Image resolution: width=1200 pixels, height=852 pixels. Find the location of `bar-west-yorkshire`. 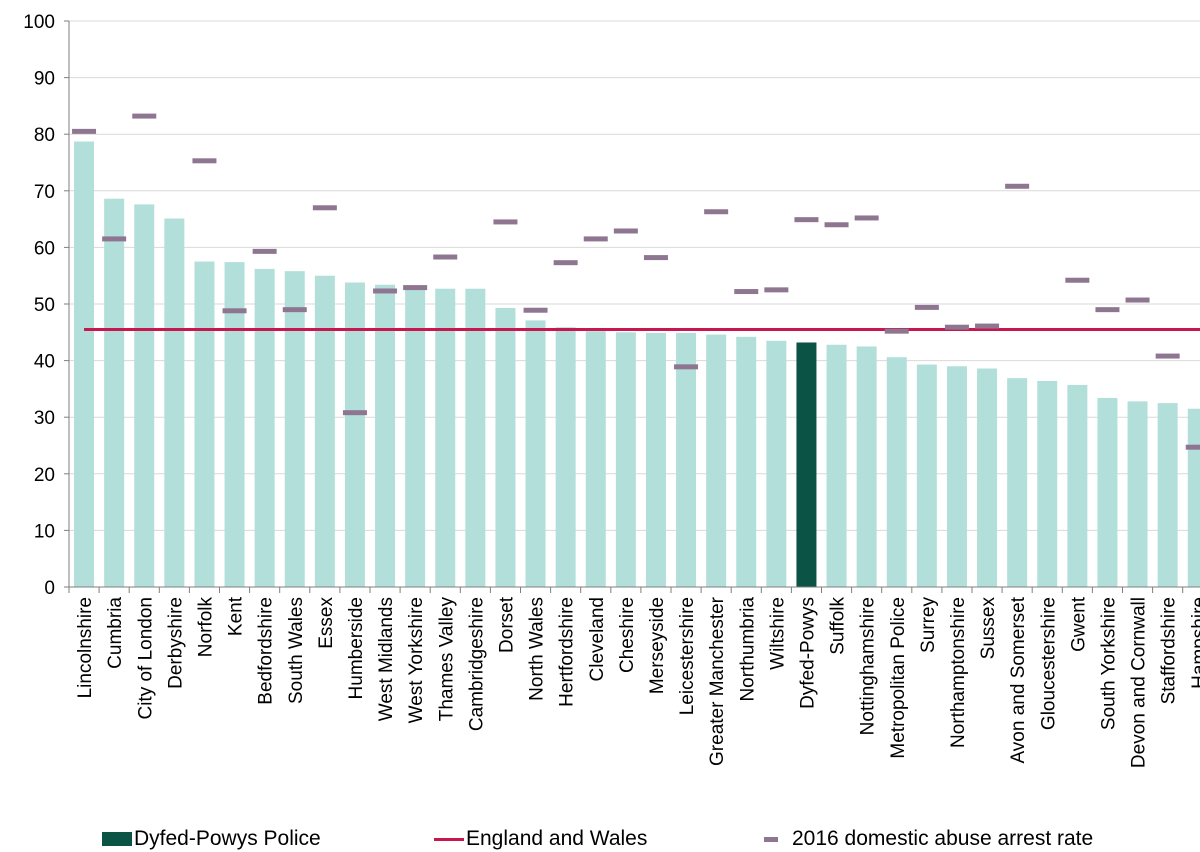

bar-west-yorkshire is located at coordinates (415, 437).